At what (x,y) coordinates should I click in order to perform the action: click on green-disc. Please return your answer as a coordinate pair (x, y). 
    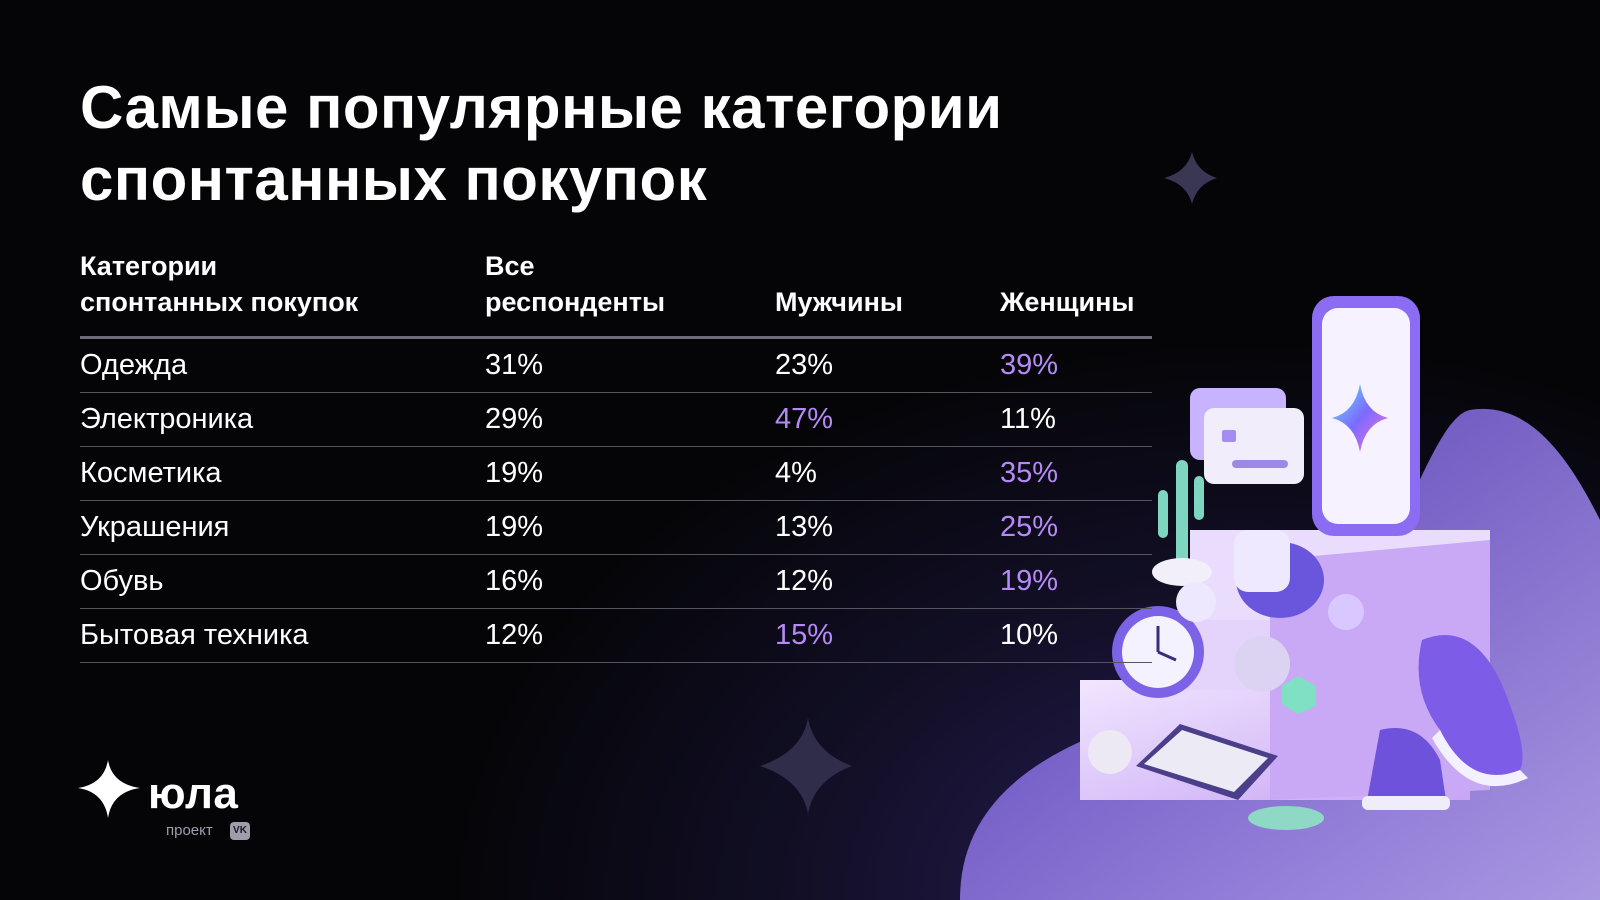
    Looking at the image, I should click on (1286, 818).